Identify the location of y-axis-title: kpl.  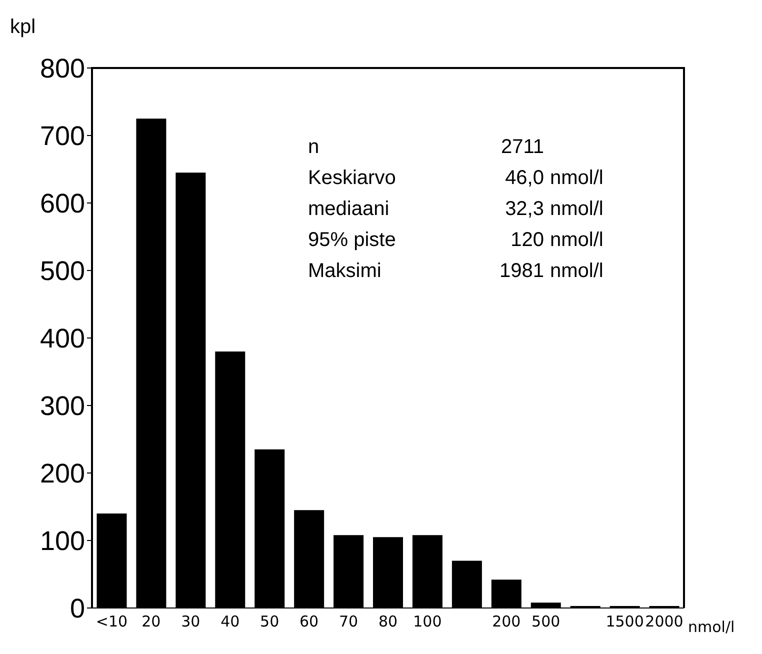
(23, 27).